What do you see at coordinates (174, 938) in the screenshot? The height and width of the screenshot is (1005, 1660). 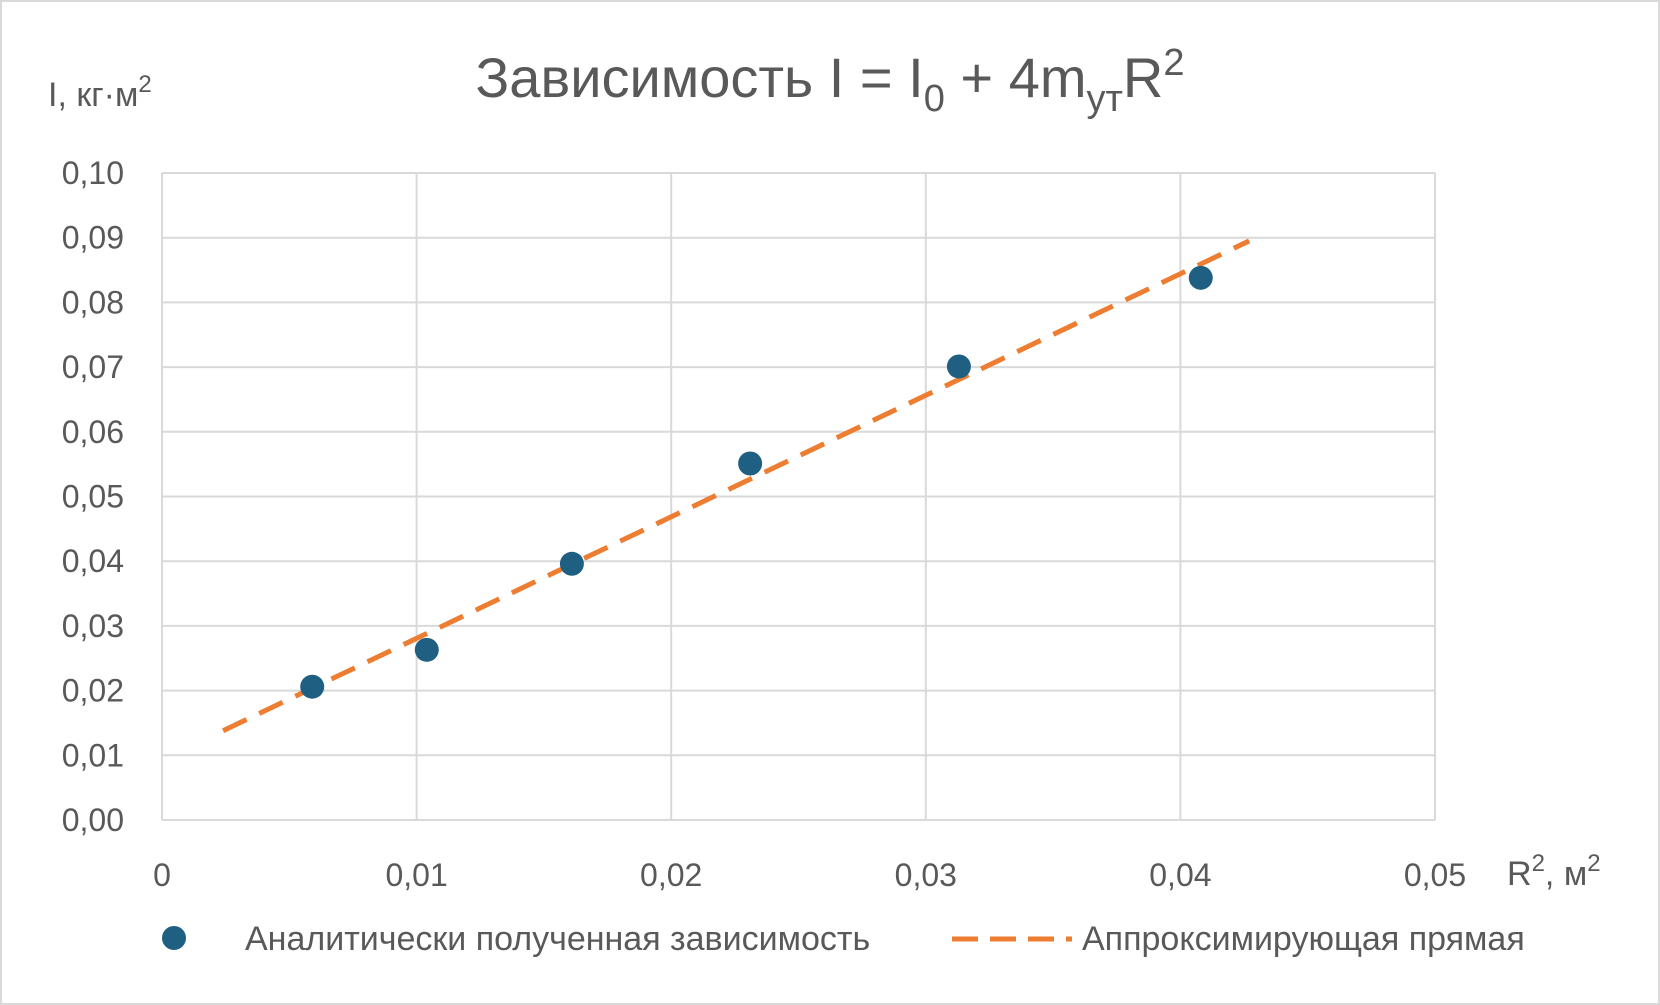 I see `legend-marker-points` at bounding box center [174, 938].